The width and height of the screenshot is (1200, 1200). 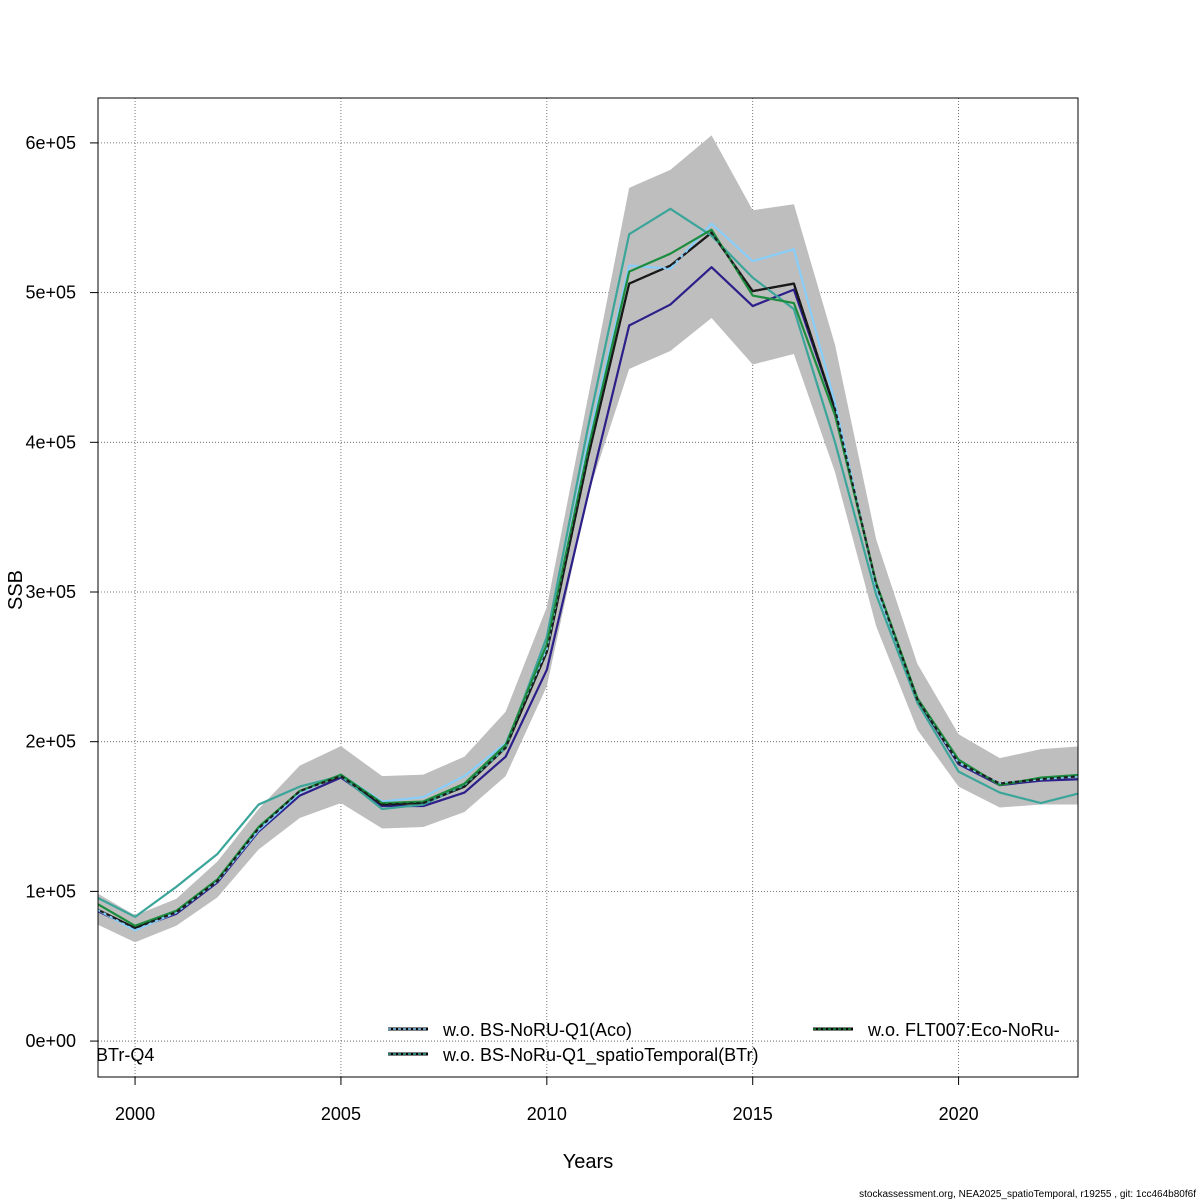 What do you see at coordinates (963, 1030) in the screenshot?
I see `legend-label-flt007: w.o. FLT007:Eco-NoRu-` at bounding box center [963, 1030].